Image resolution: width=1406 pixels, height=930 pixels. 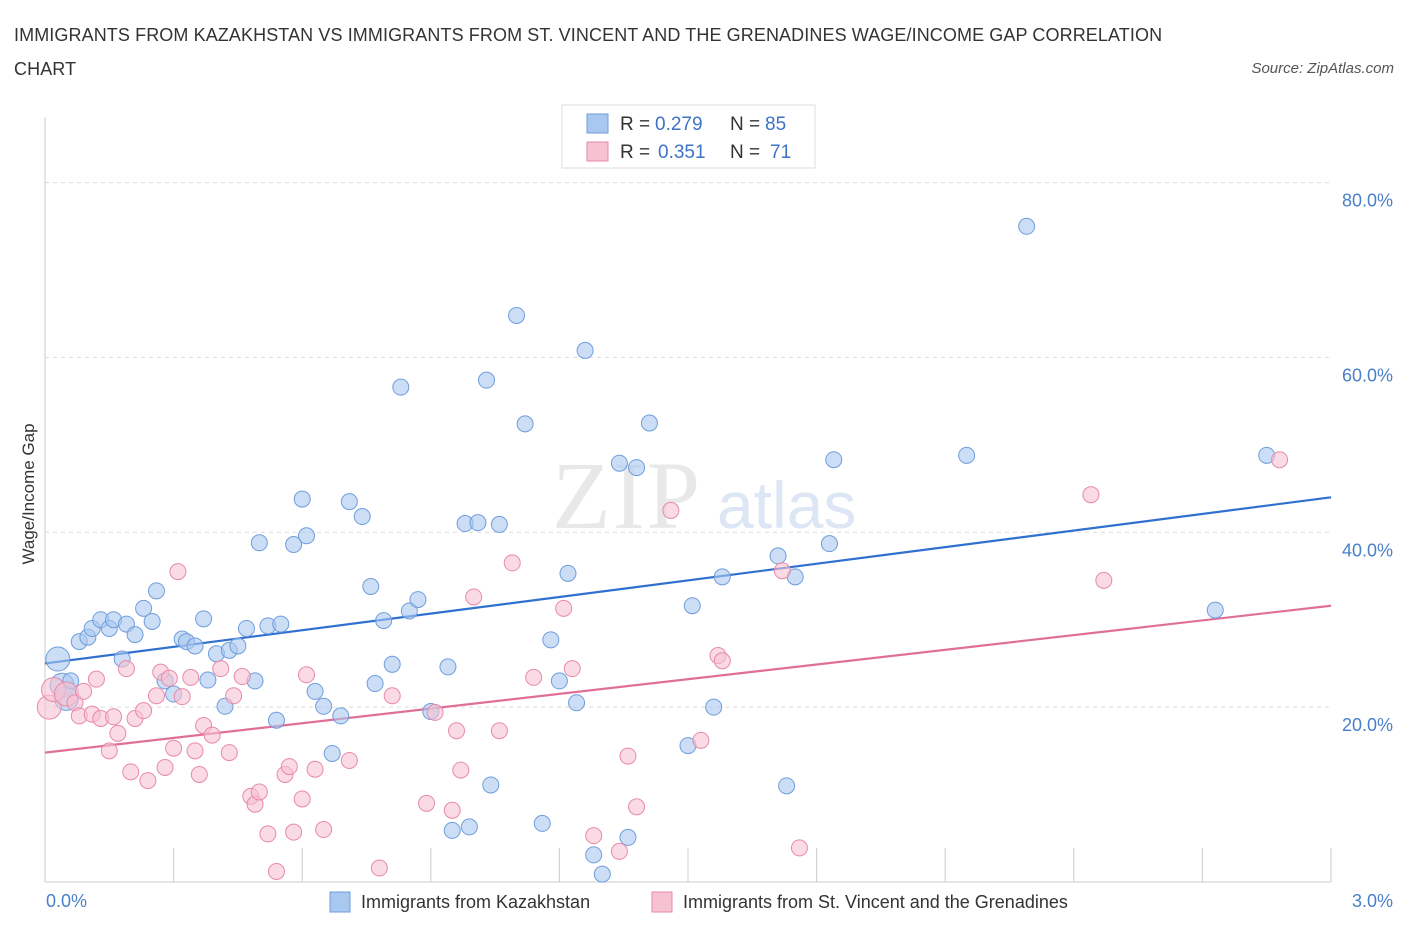 What do you see at coordinates (66, 901) in the screenshot?
I see `x-tick-label-min: 0.0%` at bounding box center [66, 901].